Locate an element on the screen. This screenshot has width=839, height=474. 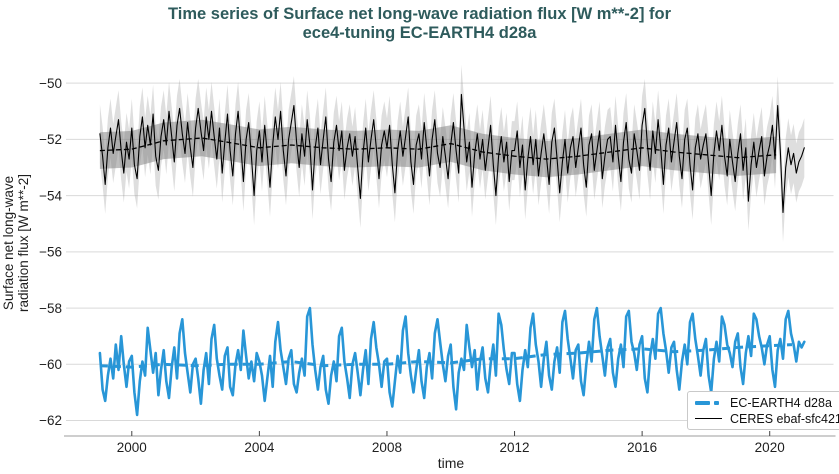
legend-item-ceres: CERES ebaf-sfc421 is located at coordinates (767, 418).